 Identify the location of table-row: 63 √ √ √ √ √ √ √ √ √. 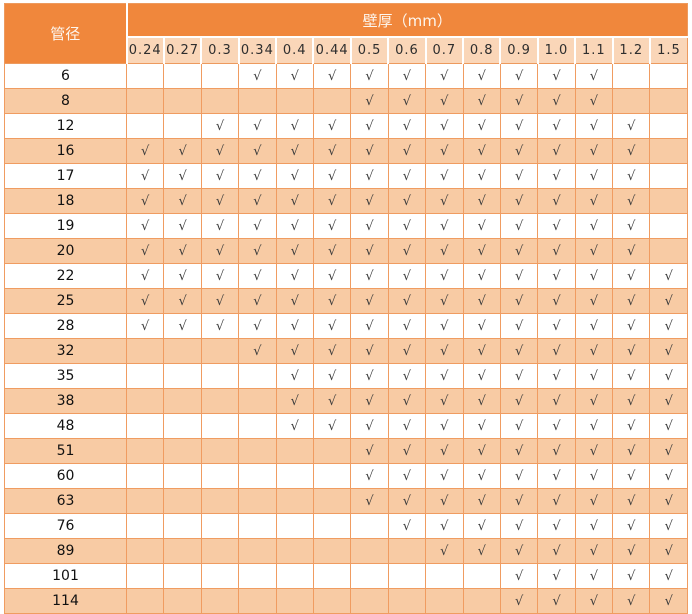
(346, 501).